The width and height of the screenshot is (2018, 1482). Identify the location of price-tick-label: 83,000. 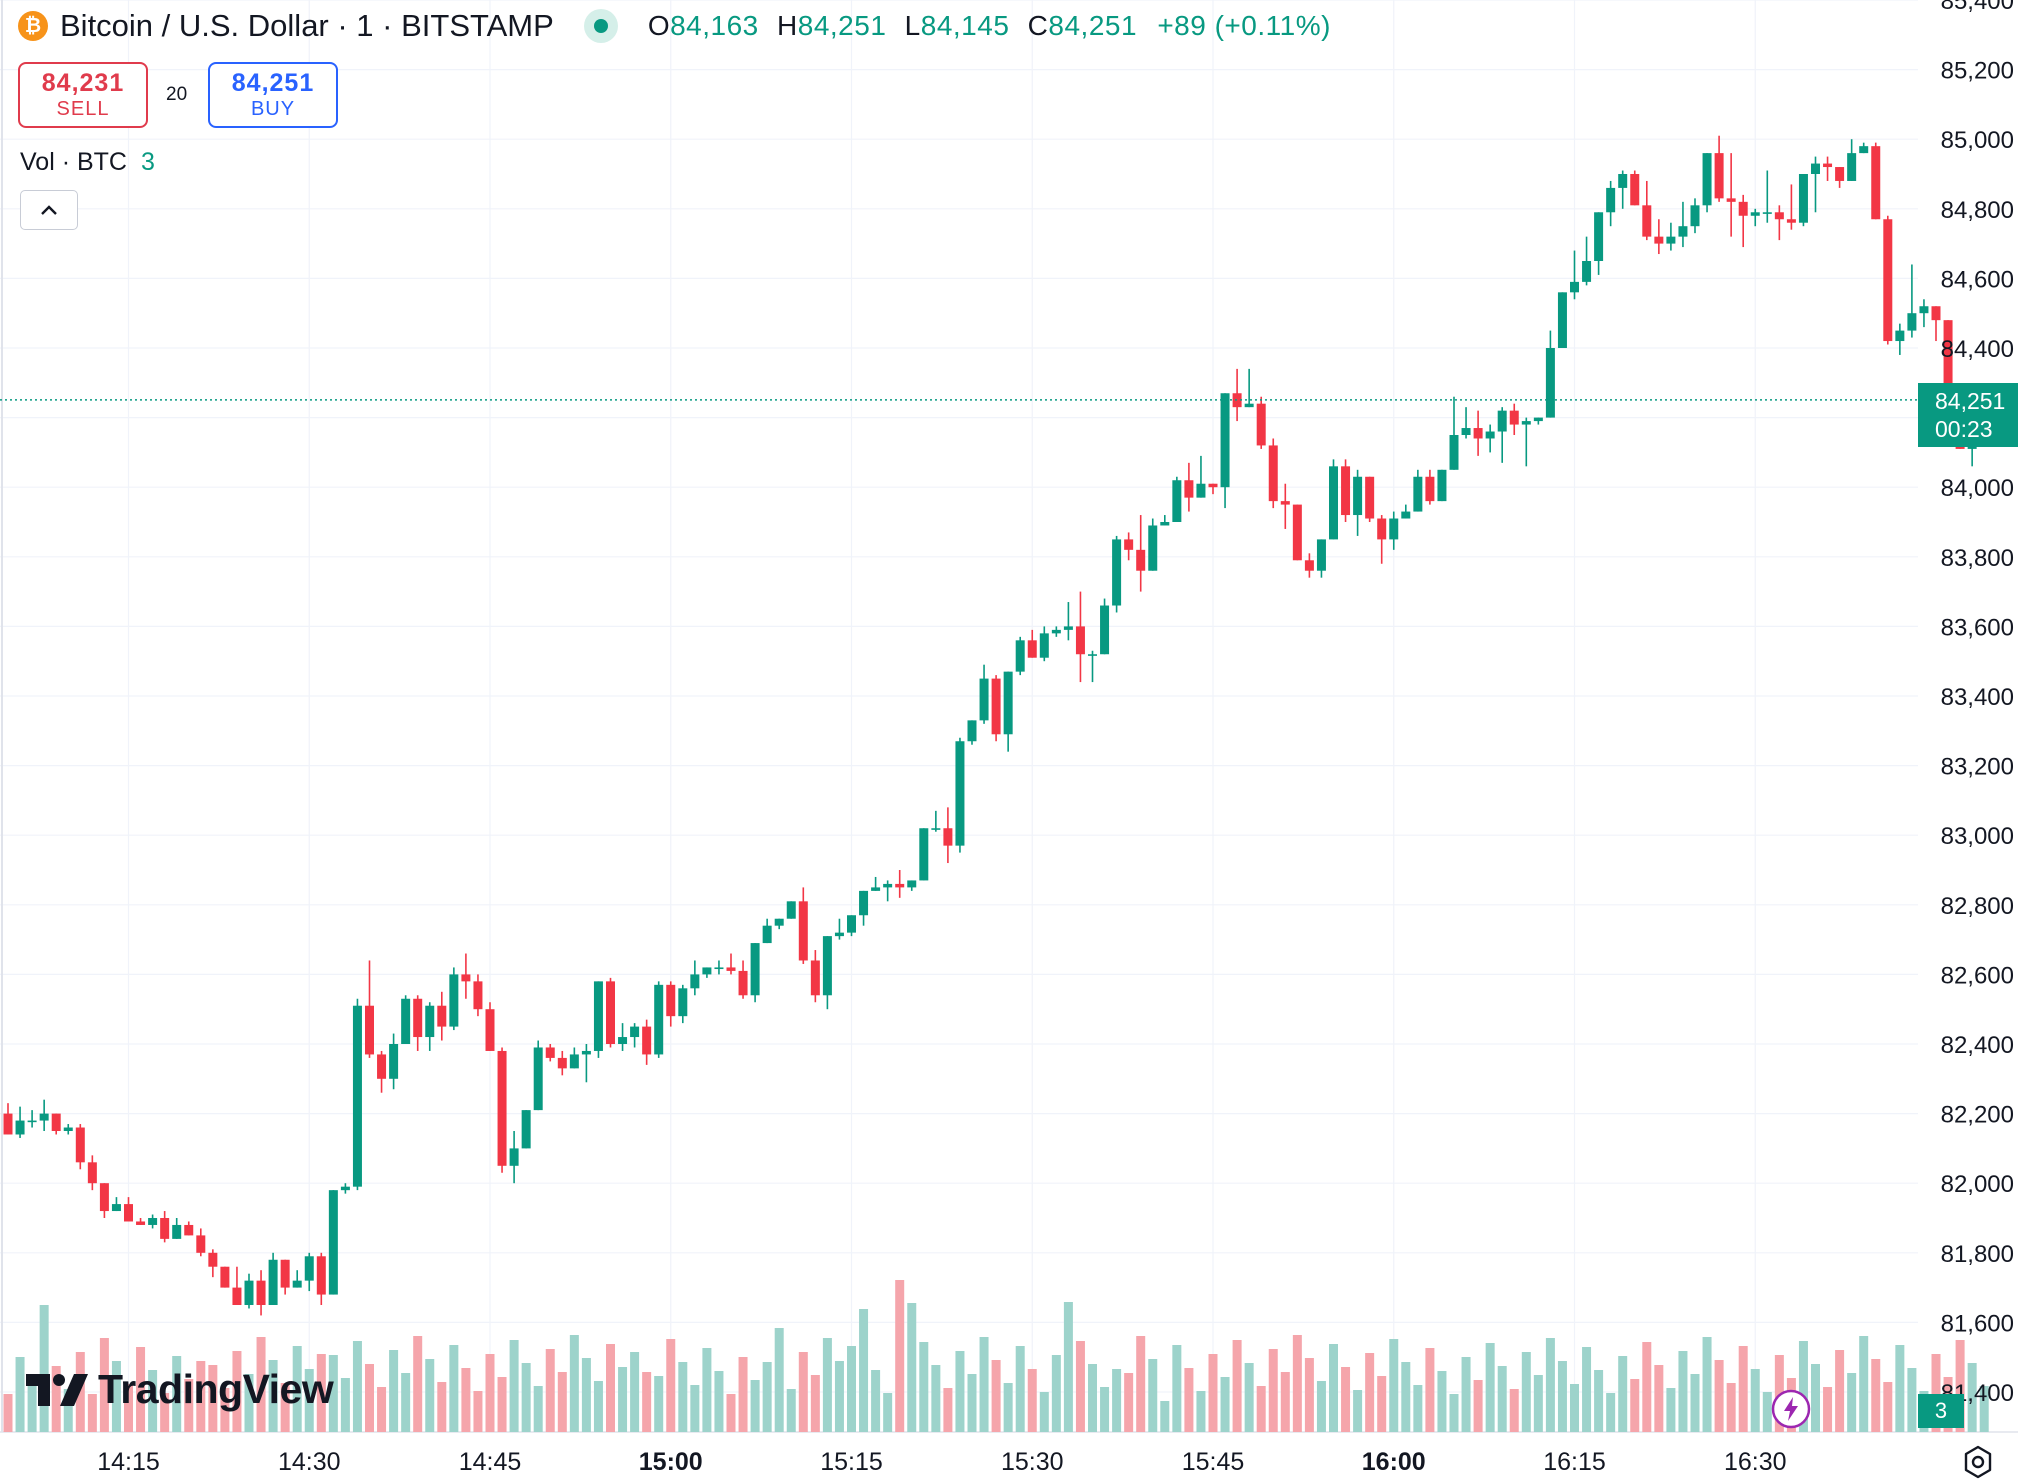
(1977, 836).